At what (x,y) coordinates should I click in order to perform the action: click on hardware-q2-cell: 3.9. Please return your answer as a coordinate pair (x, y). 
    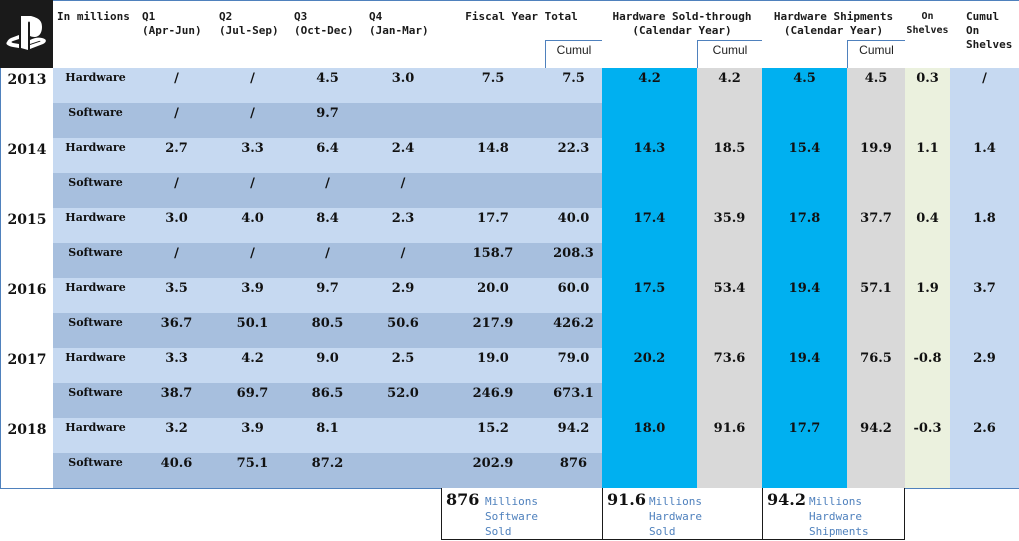
    Looking at the image, I should click on (253, 296).